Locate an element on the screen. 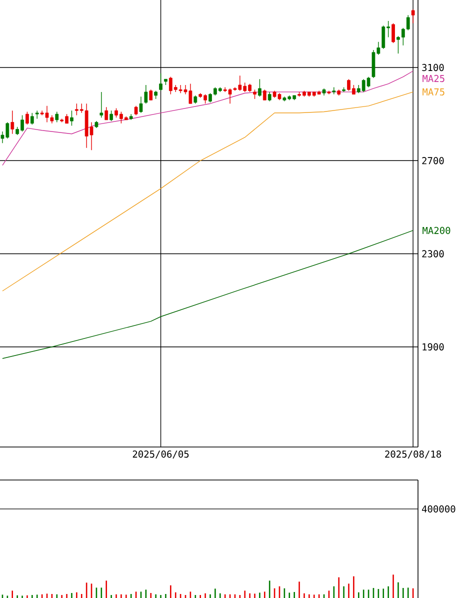 The height and width of the screenshot is (598, 472). series-label: MA200 is located at coordinates (436, 230).